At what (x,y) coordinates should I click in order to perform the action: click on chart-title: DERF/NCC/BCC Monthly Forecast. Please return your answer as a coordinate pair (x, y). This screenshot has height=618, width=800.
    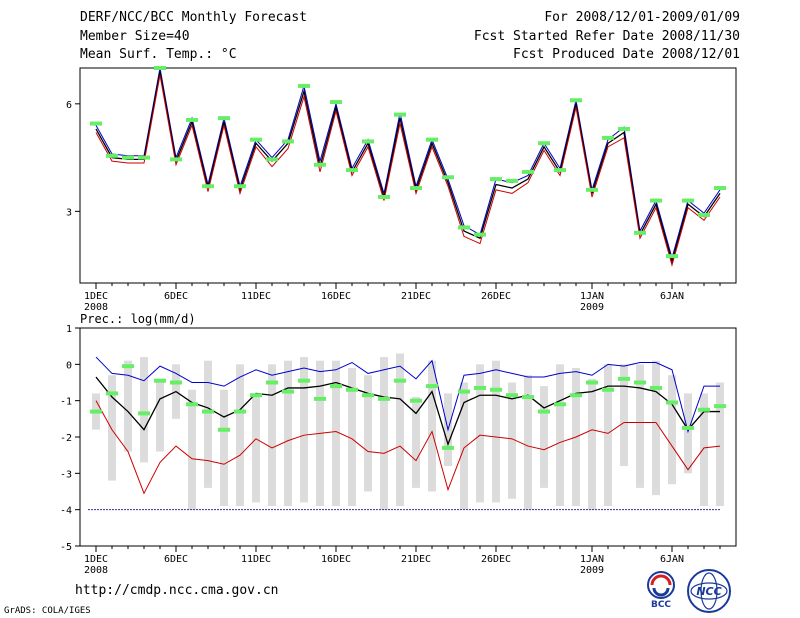
    Looking at the image, I should click on (193, 17).